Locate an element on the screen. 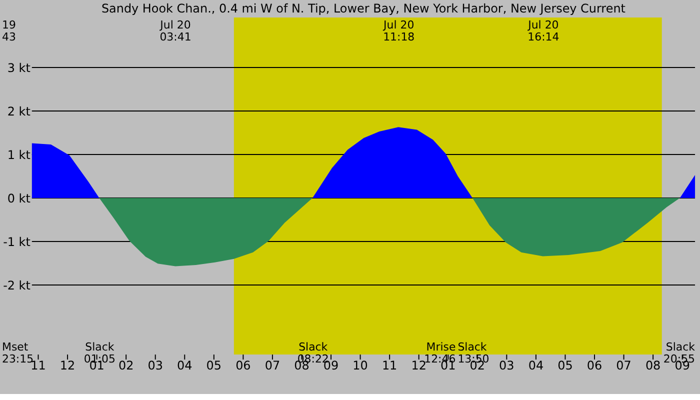 This screenshot has height=400, width=700. annotation: Mset 23:15 is located at coordinates (18, 353).